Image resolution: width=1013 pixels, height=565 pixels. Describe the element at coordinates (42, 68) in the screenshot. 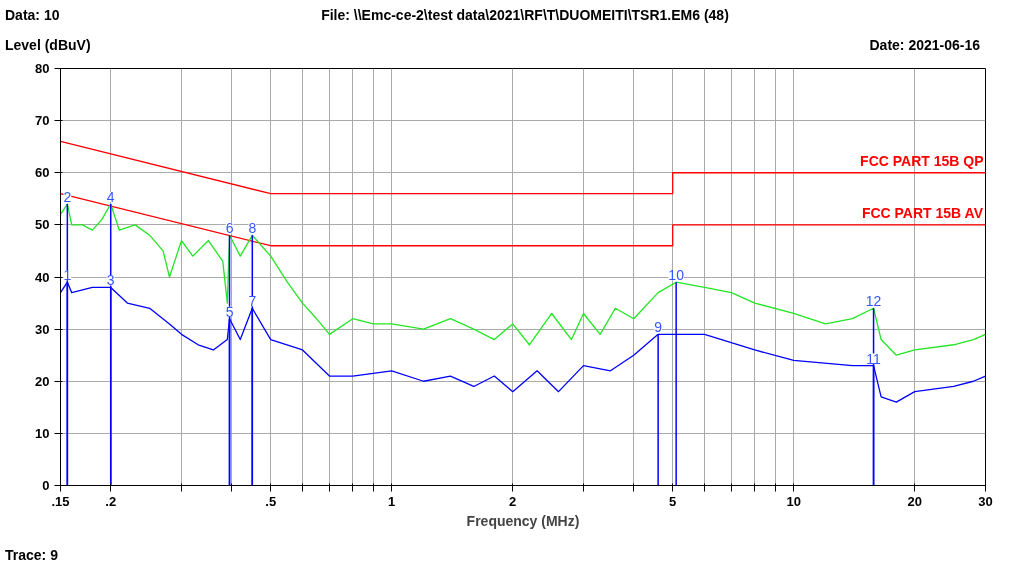

I see `y-tick-label: 80` at that location.